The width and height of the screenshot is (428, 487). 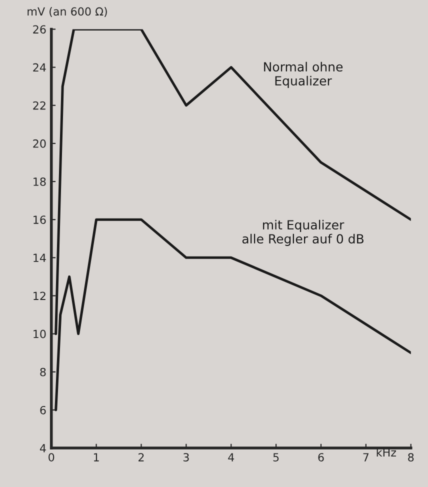 What do you see at coordinates (386, 452) in the screenshot?
I see `x-axis-title: kHz` at bounding box center [386, 452].